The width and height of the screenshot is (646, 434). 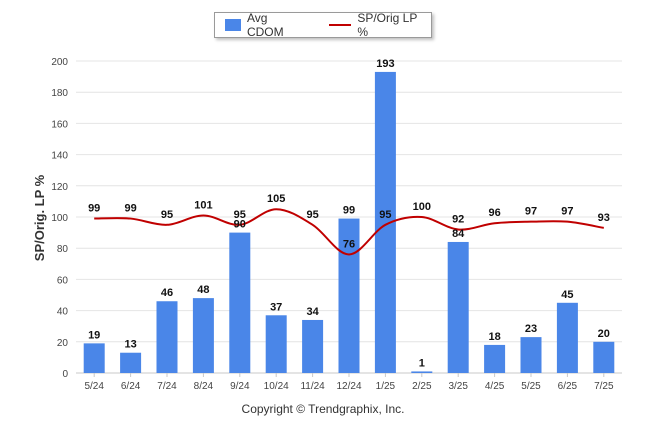 What do you see at coordinates (94, 335) in the screenshot?
I see `bar-data-label: 19` at bounding box center [94, 335].